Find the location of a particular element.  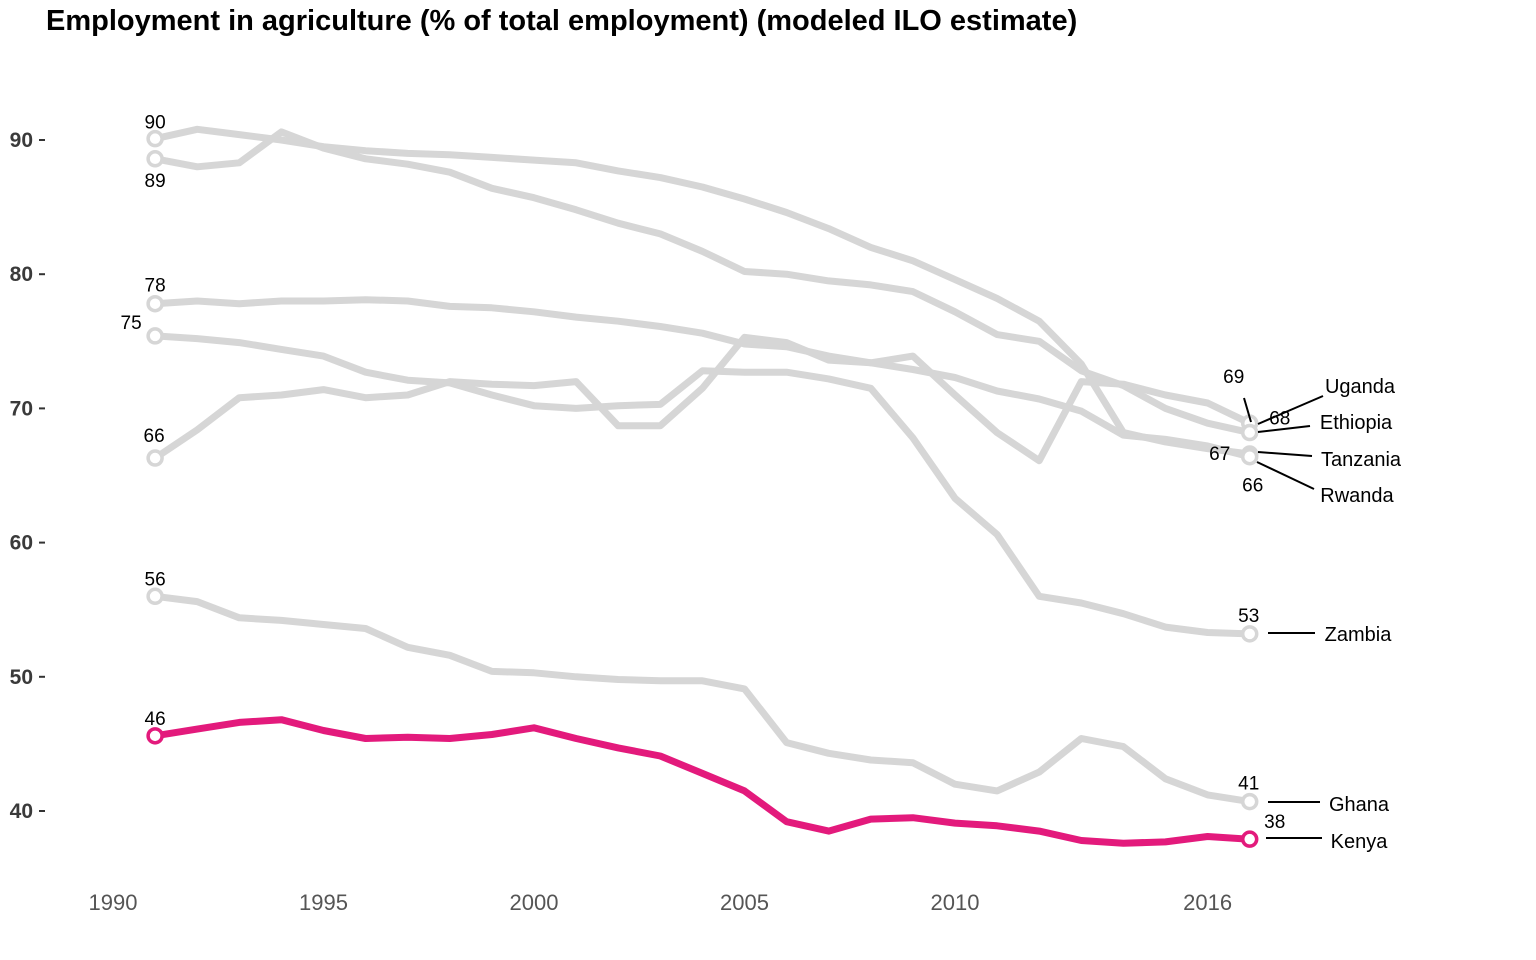

start-marker-tanzania is located at coordinates (155, 138).